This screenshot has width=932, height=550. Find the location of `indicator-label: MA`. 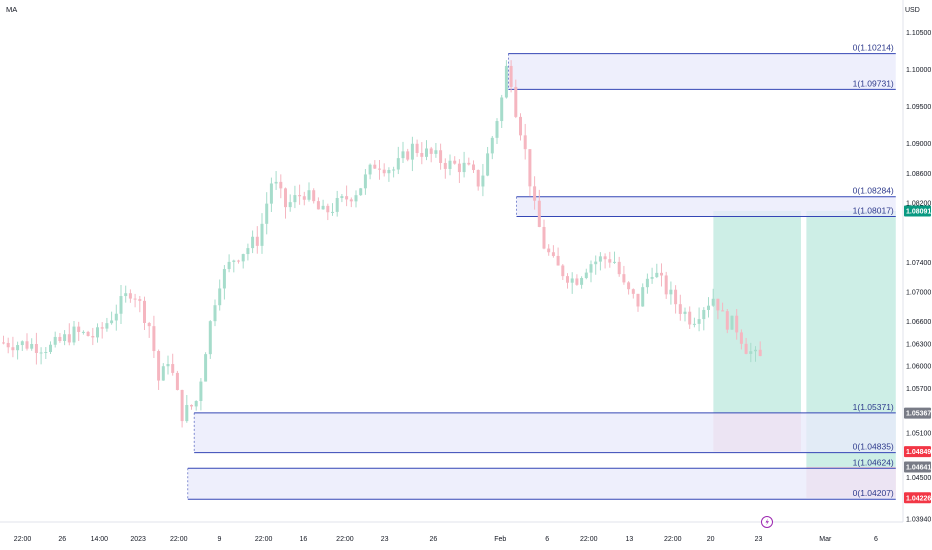

indicator-label: MA is located at coordinates (11, 9).